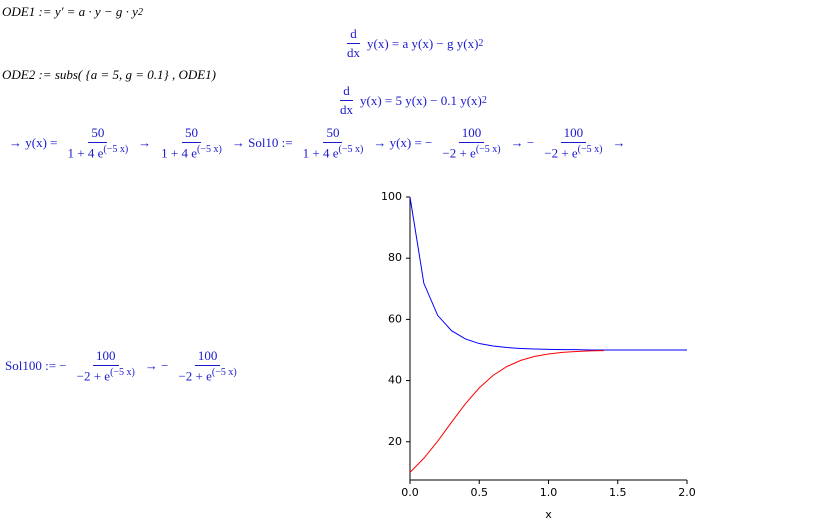 Image resolution: width=838 pixels, height=526 pixels. What do you see at coordinates (395, 380) in the screenshot?
I see `y-tick-label: 40` at bounding box center [395, 380].